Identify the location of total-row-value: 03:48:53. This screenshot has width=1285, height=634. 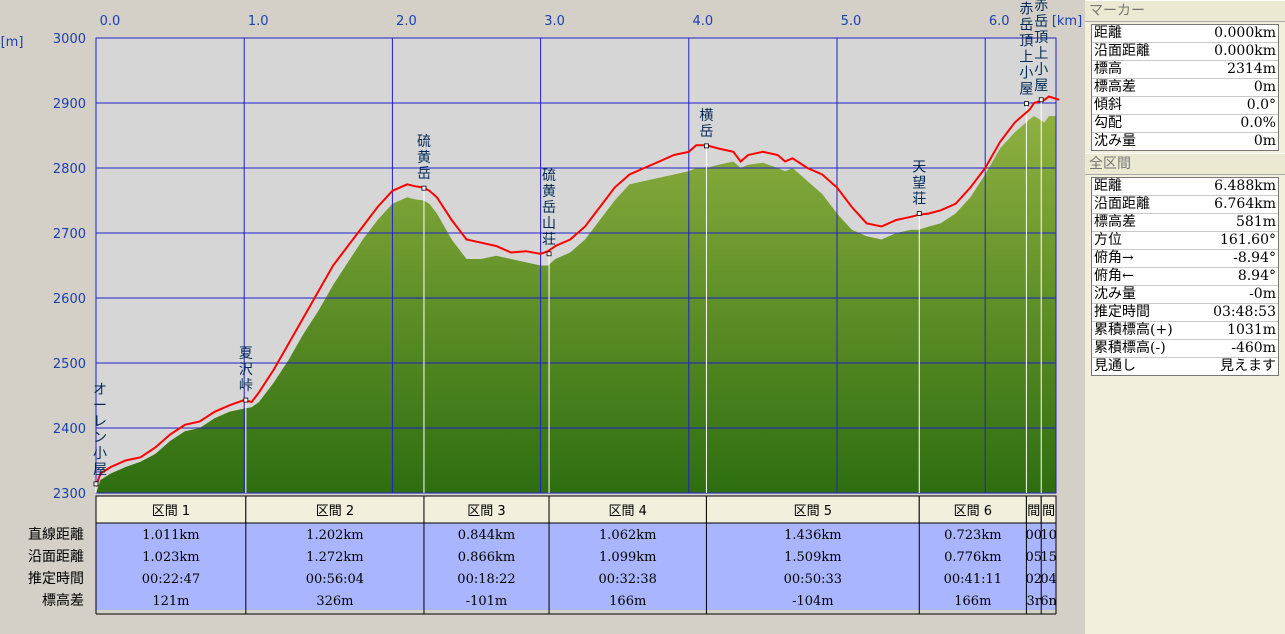
(1244, 312).